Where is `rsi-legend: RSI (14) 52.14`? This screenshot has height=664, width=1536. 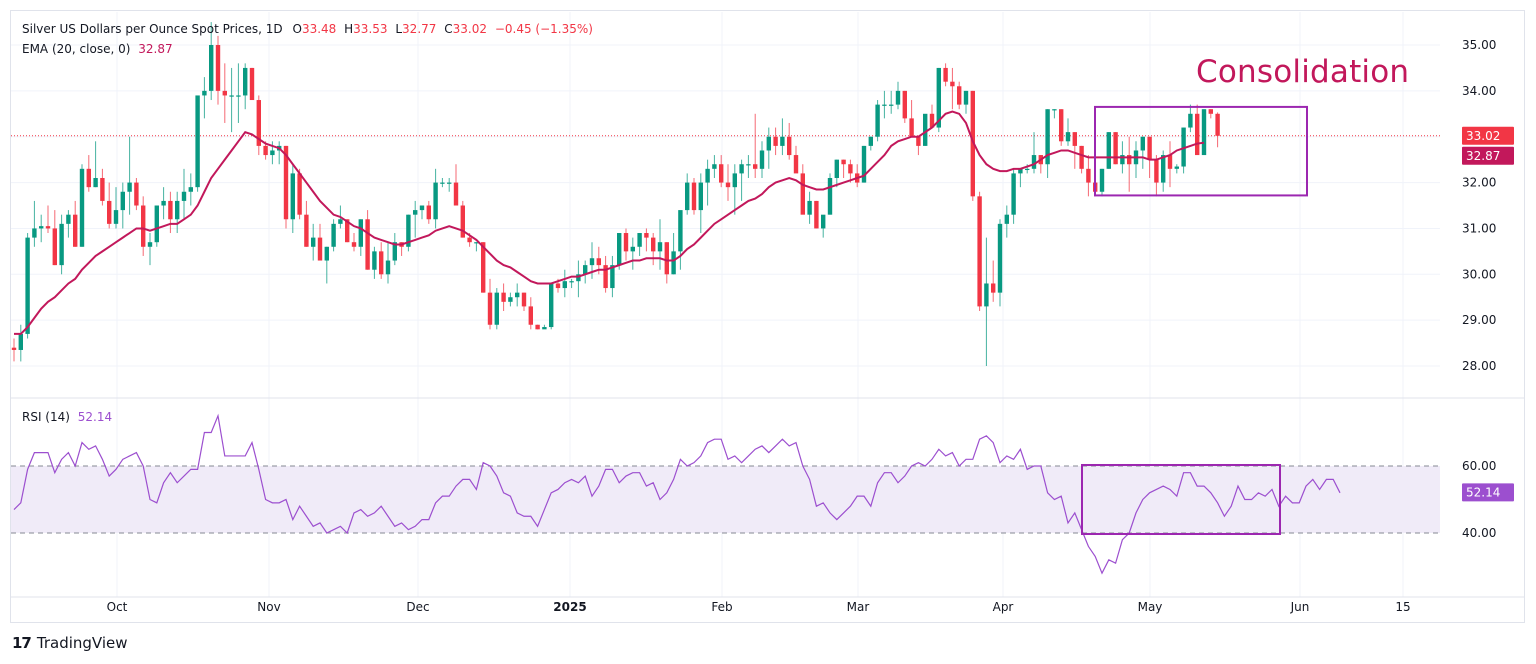
rsi-legend: RSI (14) 52.14 is located at coordinates (67, 417).